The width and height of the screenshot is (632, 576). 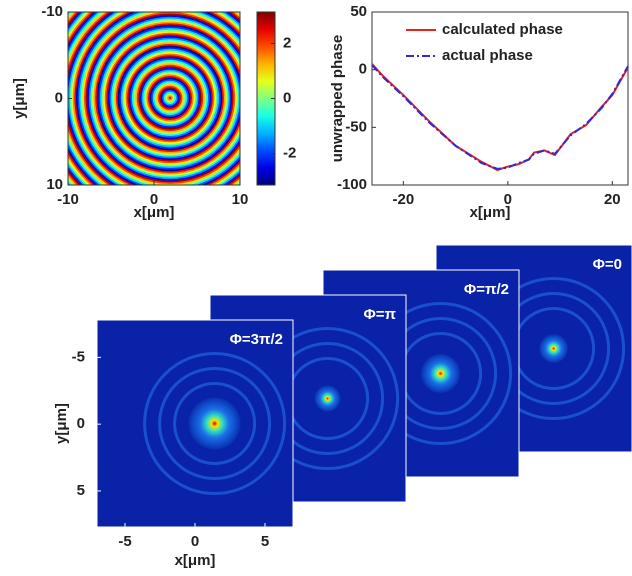 I want to click on phase-map, so click(x=154, y=98).